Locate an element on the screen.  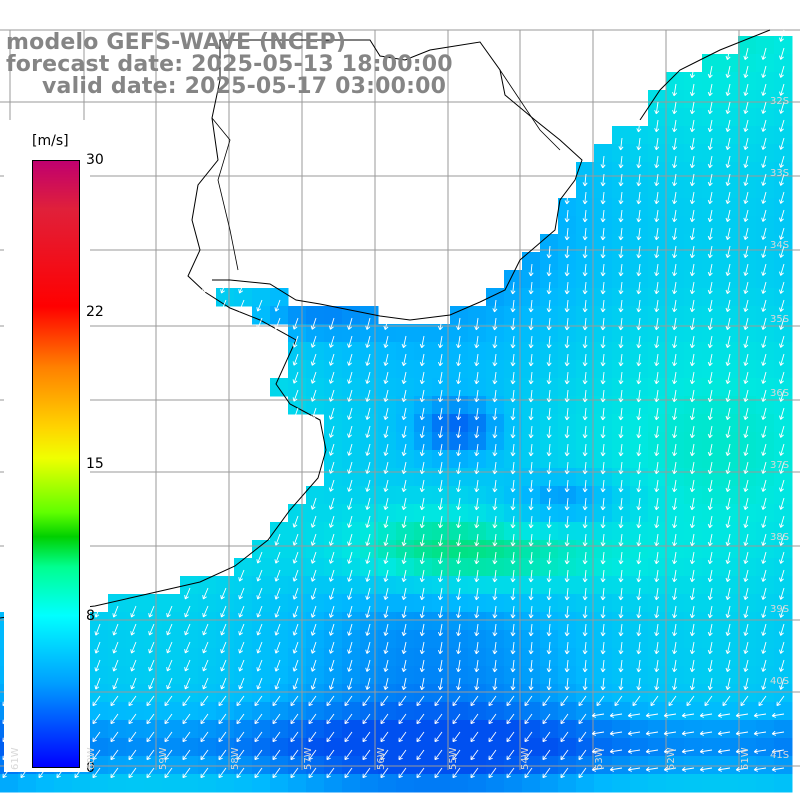
legend-unit: [m/s] is located at coordinates (50, 141).